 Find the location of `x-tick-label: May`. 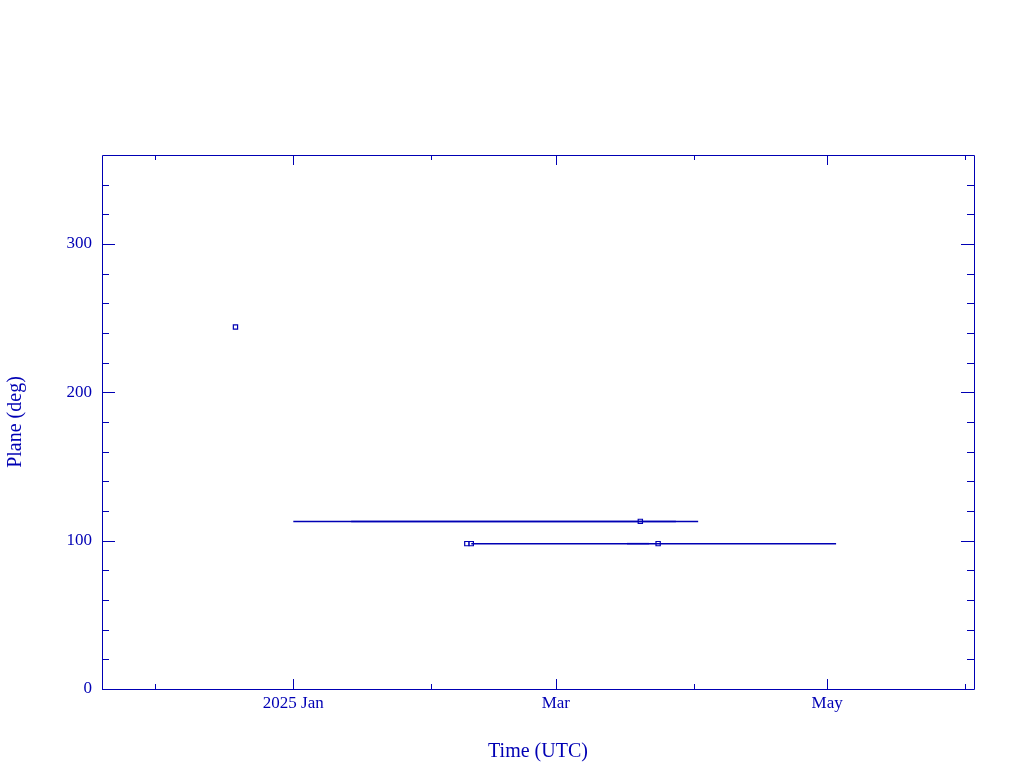

x-tick-label: May is located at coordinates (827, 702).